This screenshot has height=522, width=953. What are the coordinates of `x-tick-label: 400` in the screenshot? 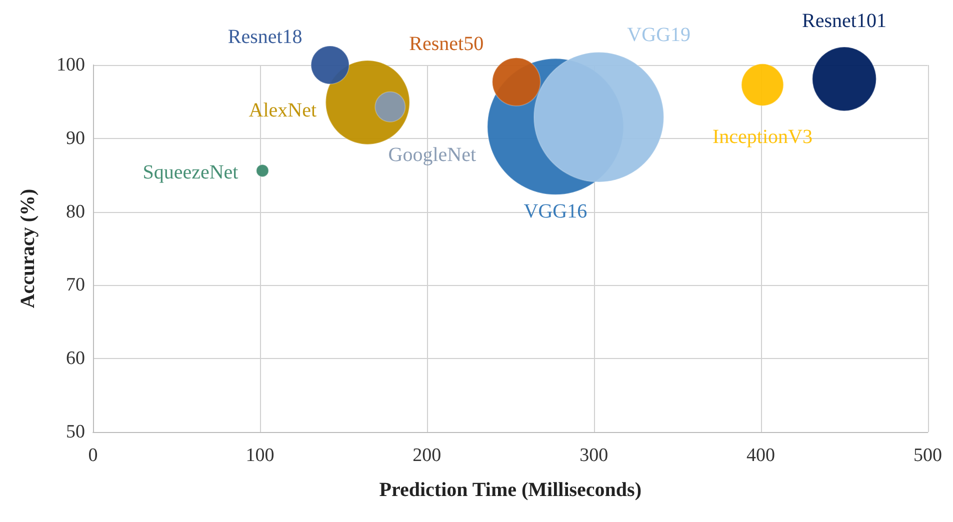 It's located at (761, 455).